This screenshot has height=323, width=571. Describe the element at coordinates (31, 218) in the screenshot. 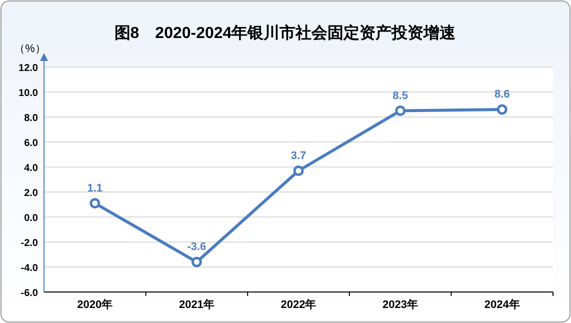

I see `y-tick-label: 0.0` at that location.